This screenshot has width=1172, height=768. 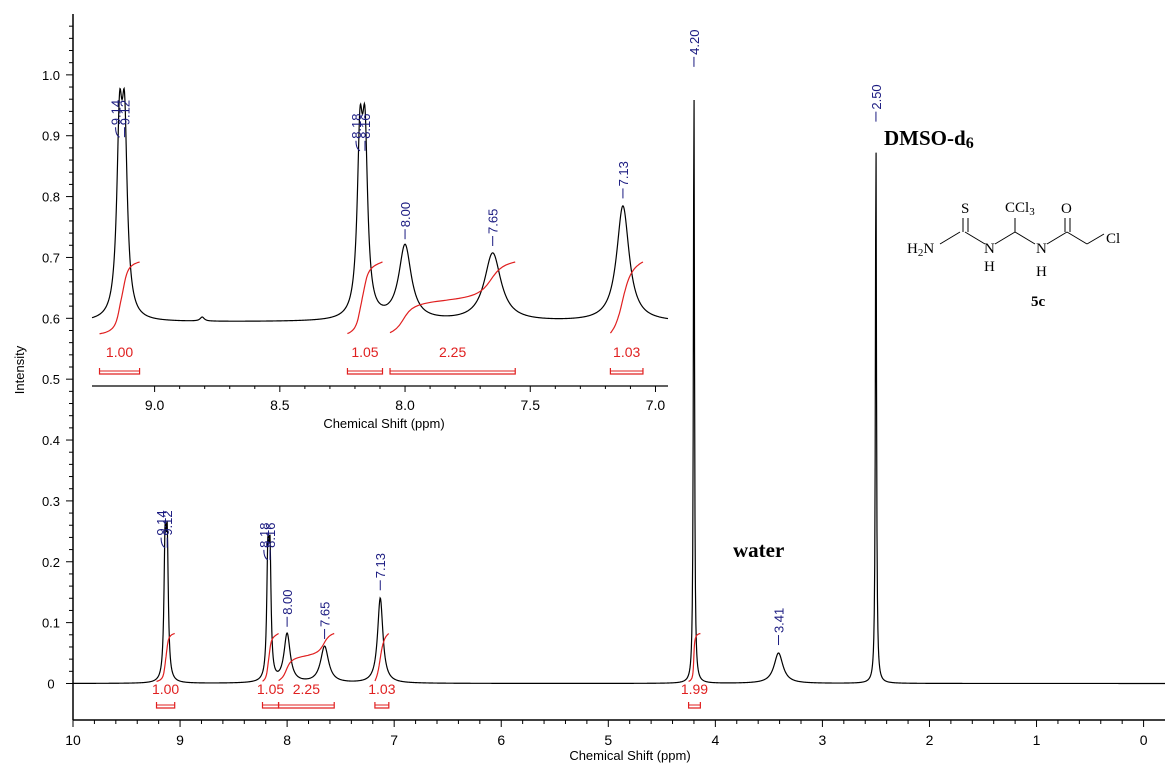 I want to click on inset-peak-label-text: 9.14, so click(x=116, y=112).